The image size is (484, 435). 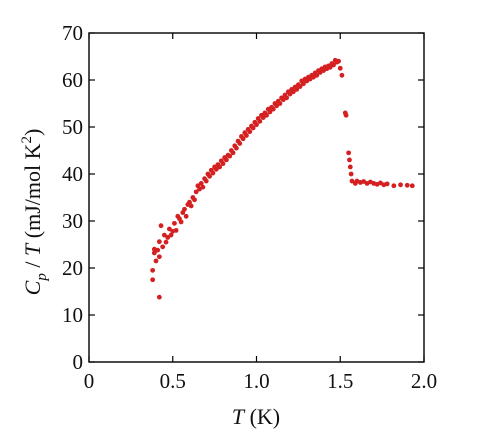 What do you see at coordinates (32, 249) in the screenshot?
I see `y-axis-symbol-2: T` at bounding box center [32, 249].